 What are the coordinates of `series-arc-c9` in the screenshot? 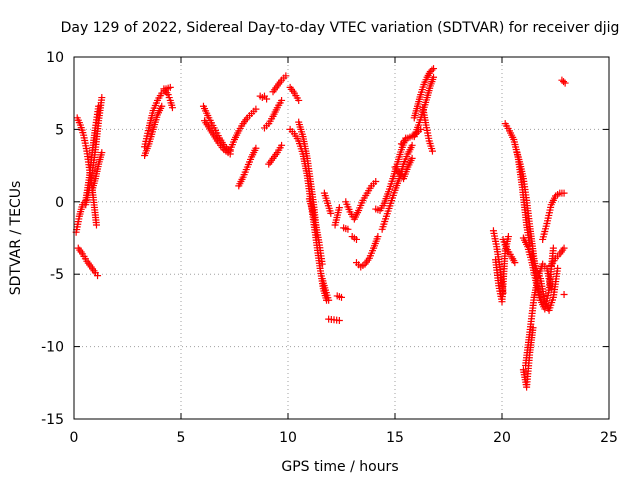 It's located at (294, 93).